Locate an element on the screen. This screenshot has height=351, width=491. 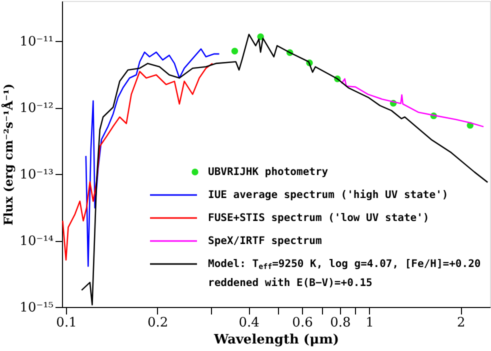
legend-label: UBVRIJHK photometry is located at coordinates (268, 172).